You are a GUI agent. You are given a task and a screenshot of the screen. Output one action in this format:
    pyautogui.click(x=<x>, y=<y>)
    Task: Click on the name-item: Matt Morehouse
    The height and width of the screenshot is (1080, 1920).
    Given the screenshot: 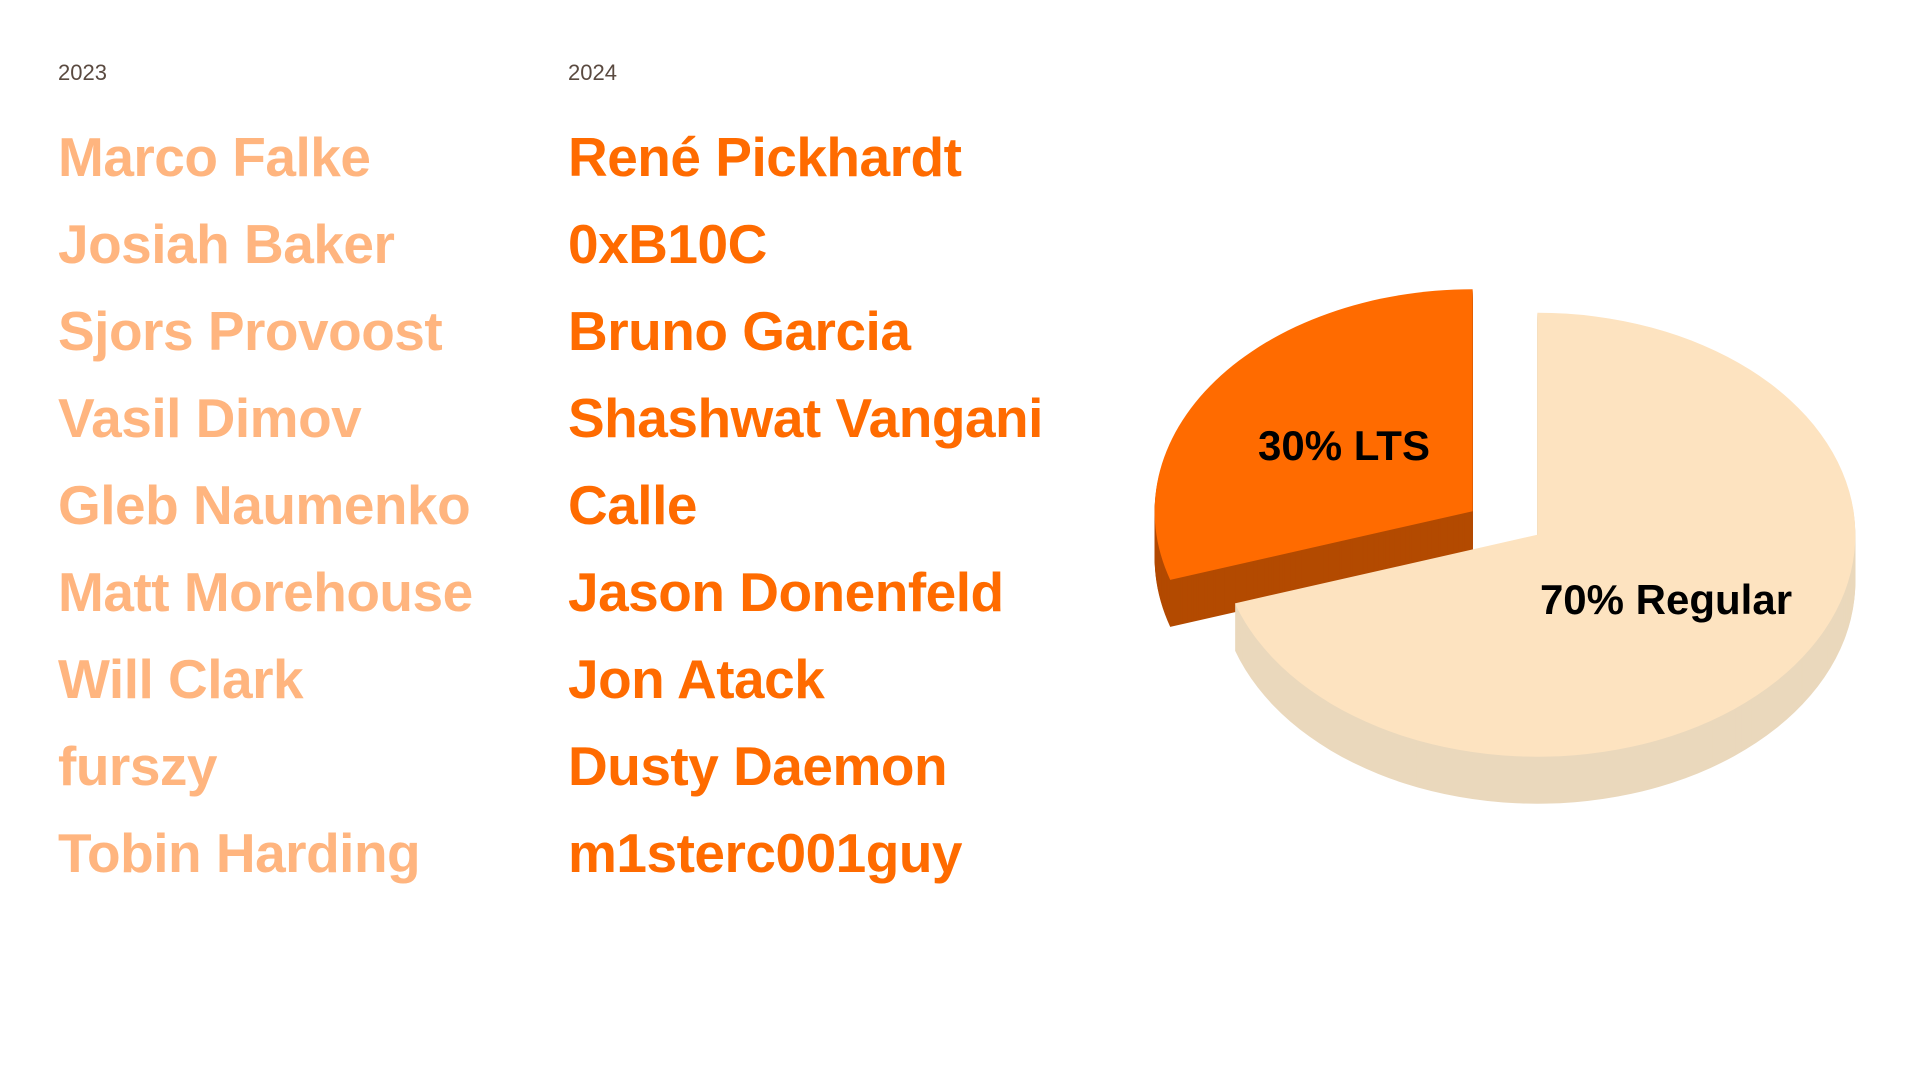 What is the action you would take?
    pyautogui.click(x=265, y=592)
    